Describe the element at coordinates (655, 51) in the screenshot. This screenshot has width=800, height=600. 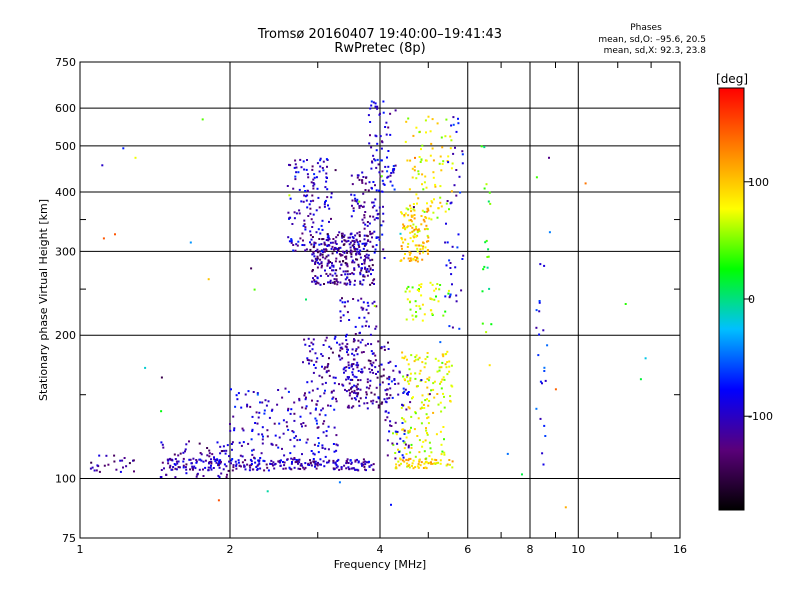
I see `phase-stats-x: mean, sd,X: 92.3, 23.8` at that location.